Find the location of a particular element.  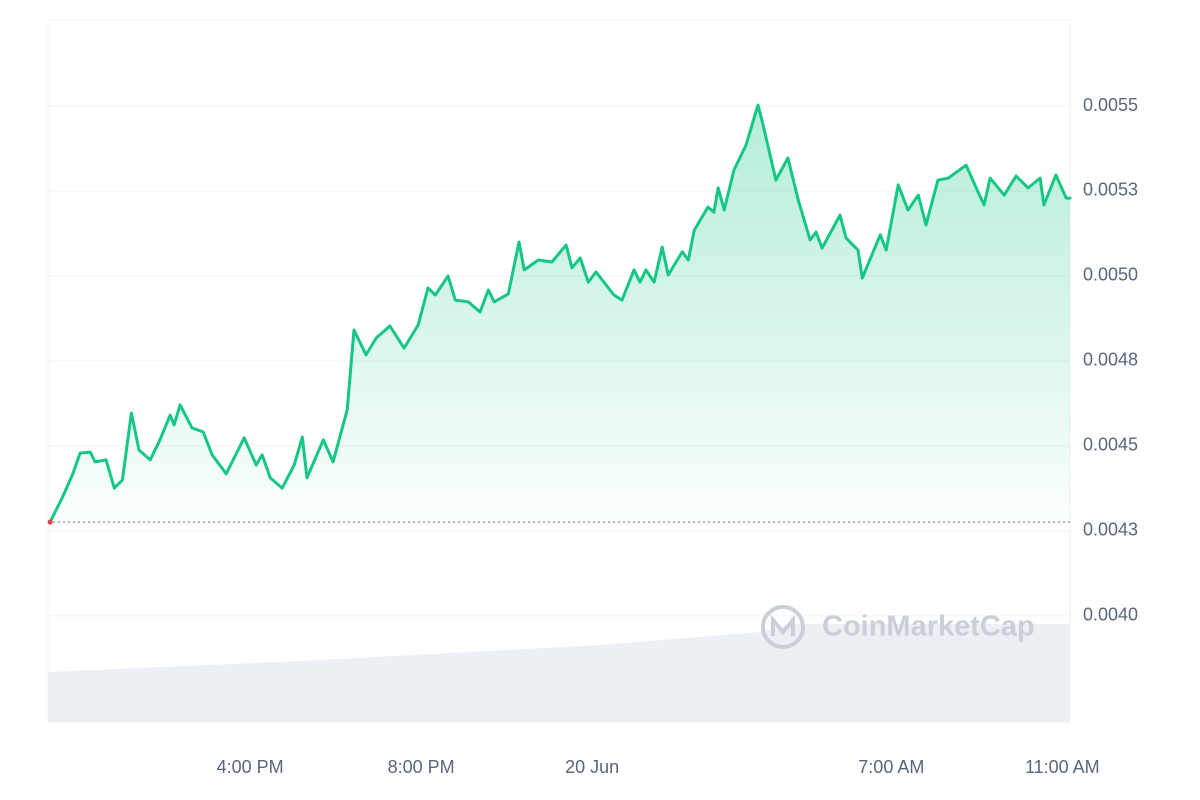

x-tick-label: 4:00 PM is located at coordinates (250, 767).